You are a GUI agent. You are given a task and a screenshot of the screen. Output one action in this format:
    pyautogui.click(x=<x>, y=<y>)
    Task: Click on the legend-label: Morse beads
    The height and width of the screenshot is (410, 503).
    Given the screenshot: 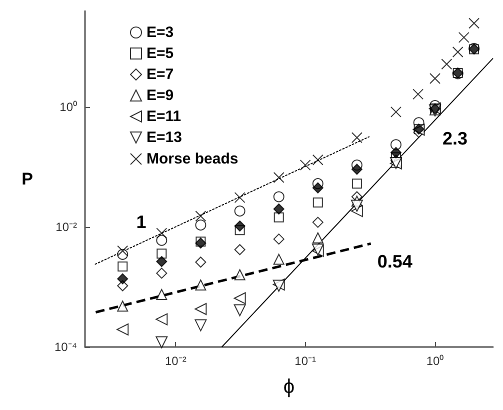 What is the action you would take?
    pyautogui.click(x=192, y=159)
    